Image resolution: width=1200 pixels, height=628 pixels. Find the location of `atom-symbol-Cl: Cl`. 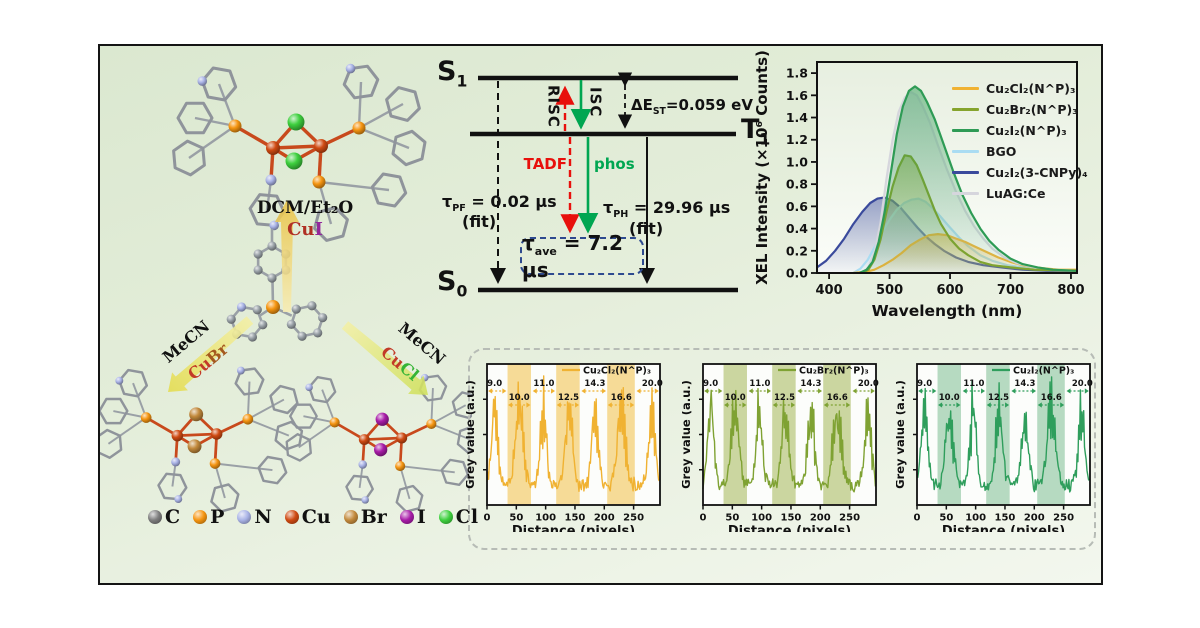

atom-symbol-Cl: Cl is located at coordinates (467, 517).